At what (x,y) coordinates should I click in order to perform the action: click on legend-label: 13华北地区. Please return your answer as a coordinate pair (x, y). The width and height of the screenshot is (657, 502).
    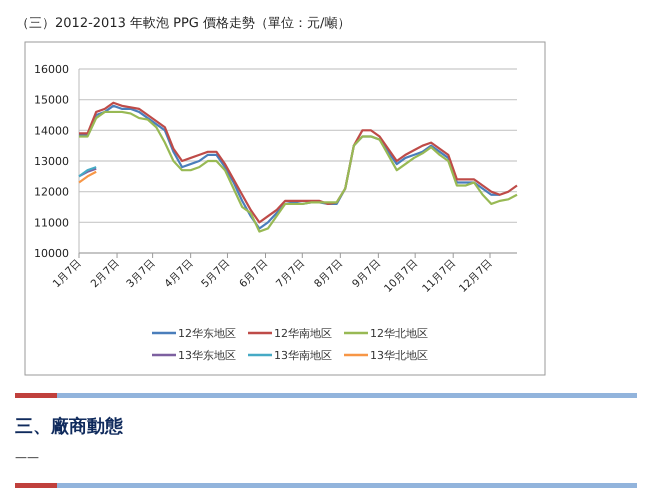
    Looking at the image, I should click on (399, 355).